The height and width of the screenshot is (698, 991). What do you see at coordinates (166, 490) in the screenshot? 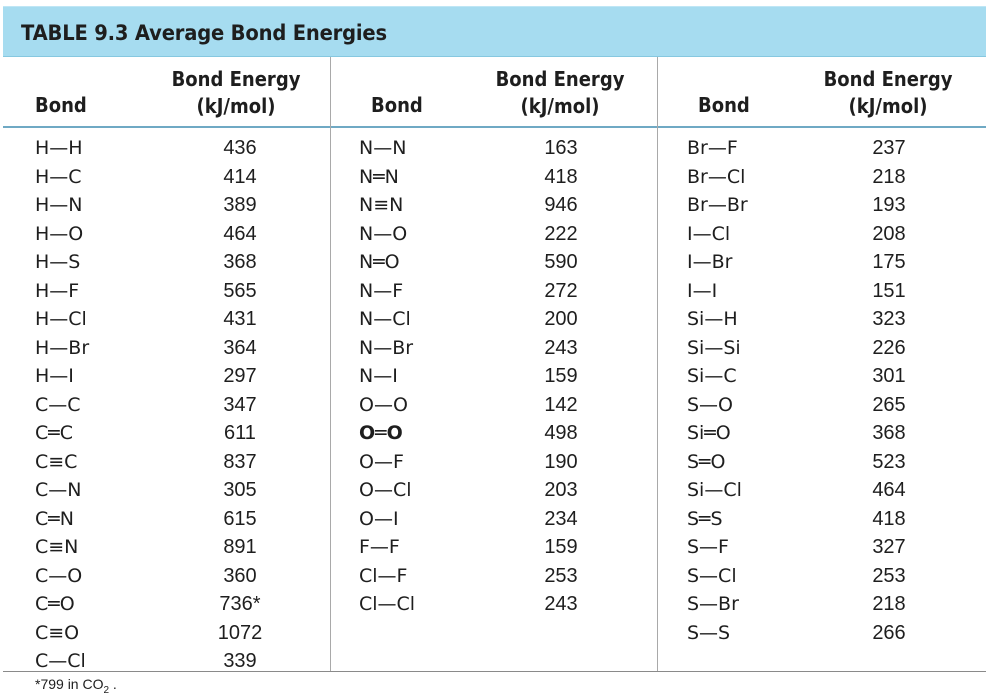
I see `table-row: C—N 305` at bounding box center [166, 490].